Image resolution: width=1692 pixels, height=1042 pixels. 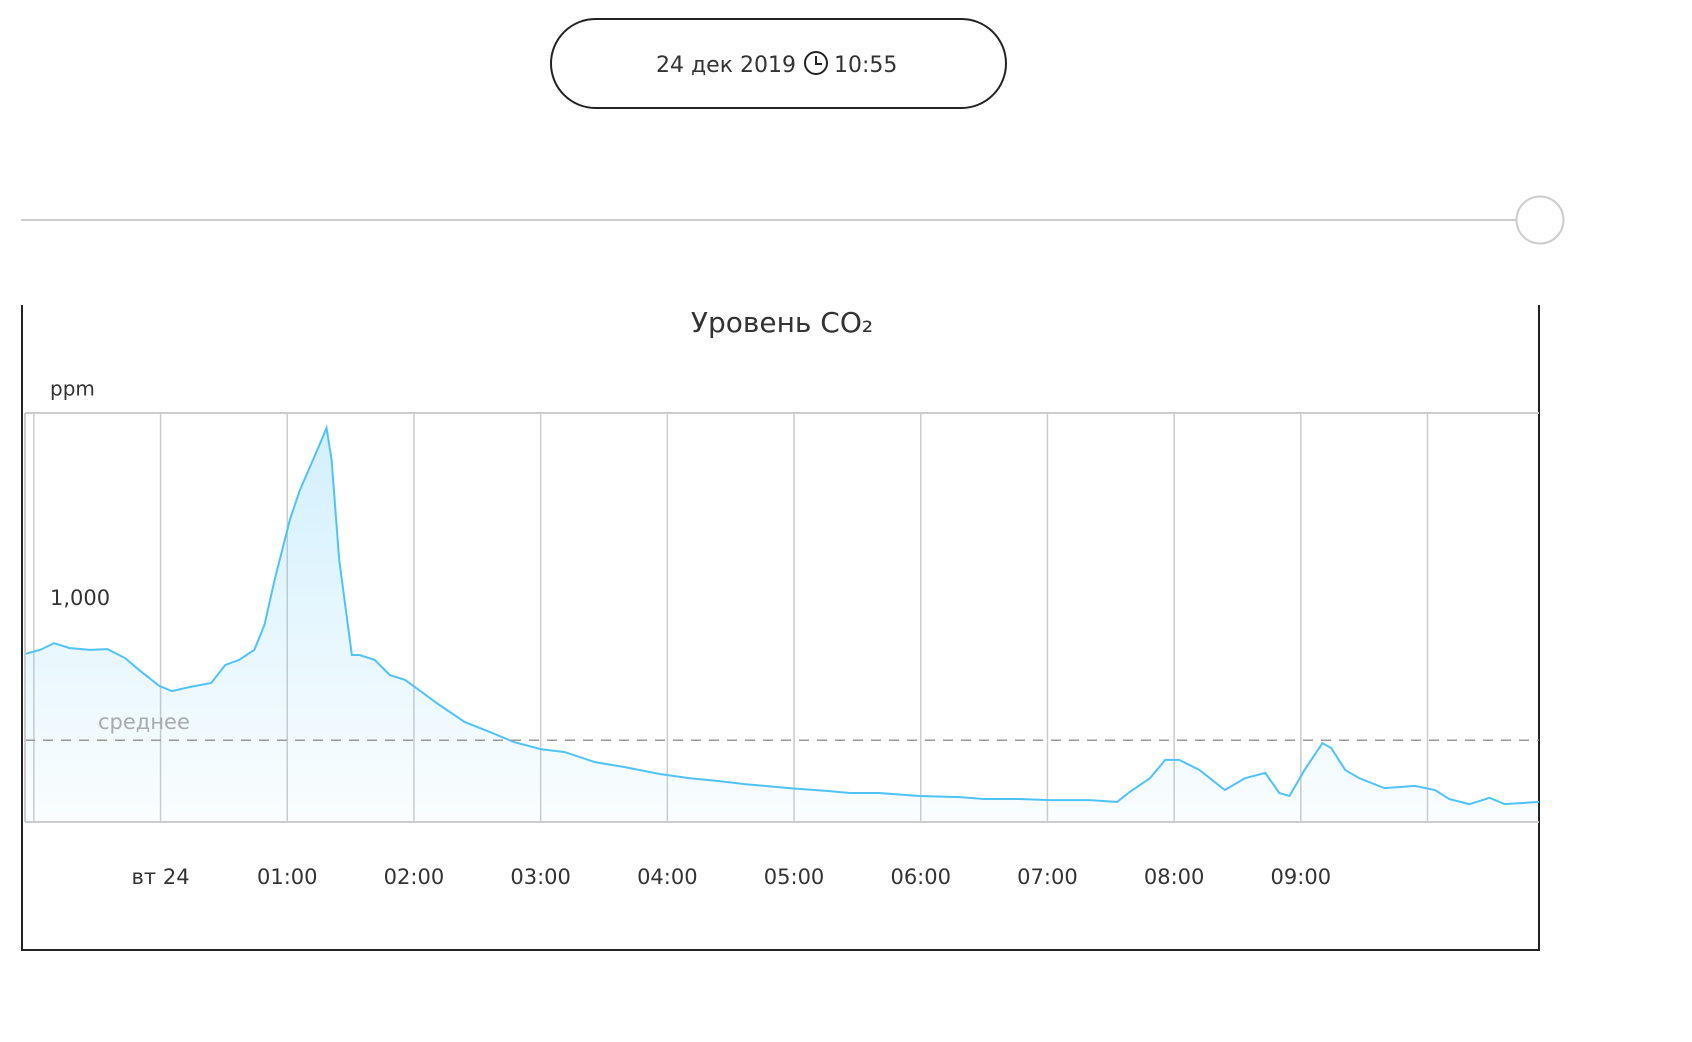 I want to click on y-tick-label: 1,000, so click(x=80, y=598).